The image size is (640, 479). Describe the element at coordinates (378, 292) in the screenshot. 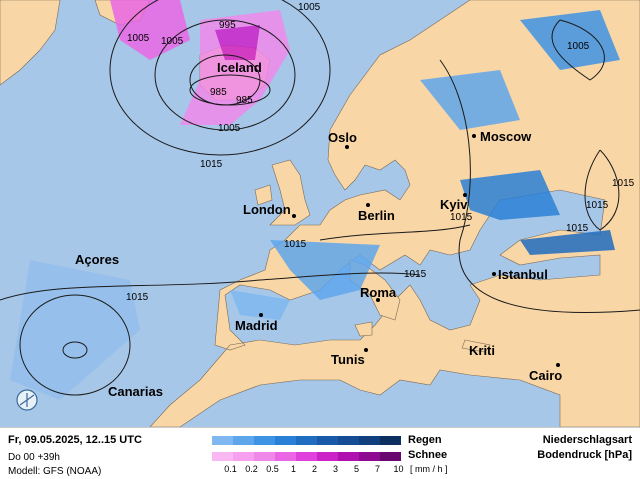

I see `city-roma: Roma` at that location.